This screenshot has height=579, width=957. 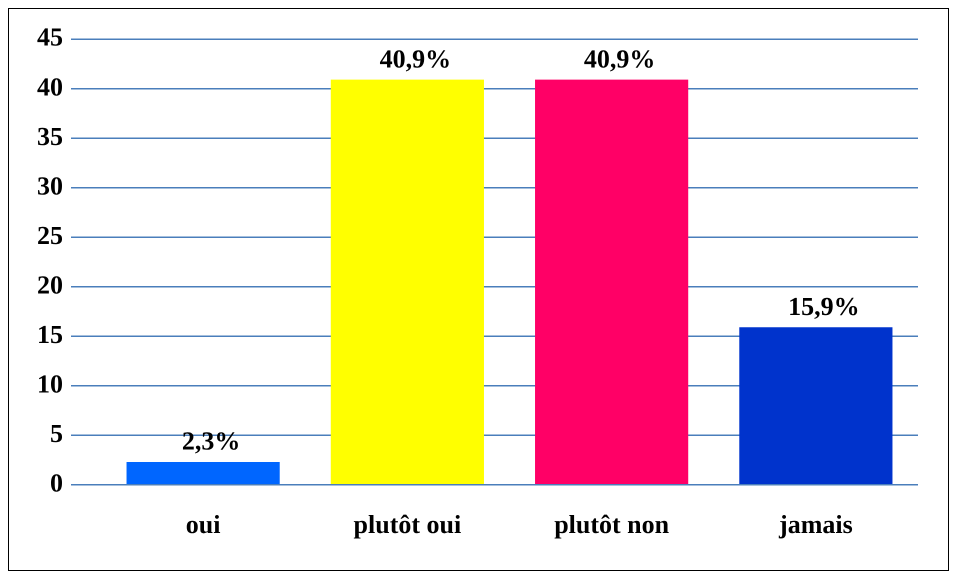 I want to click on y-tick-label: 25, so click(x=50, y=235).